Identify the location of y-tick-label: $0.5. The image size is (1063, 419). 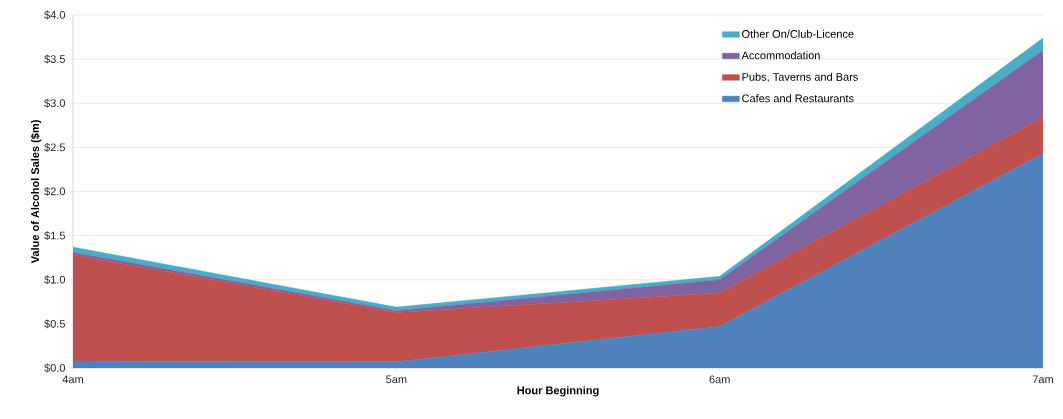
(55, 324).